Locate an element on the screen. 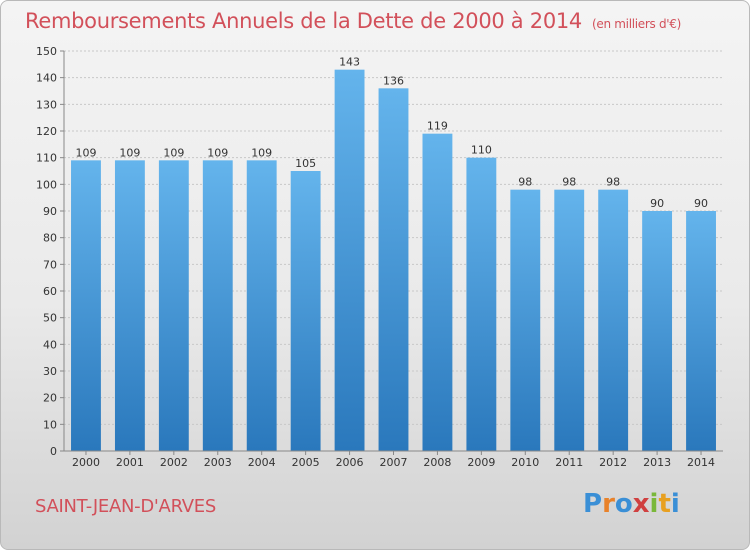 The image size is (750, 550). x-tick-label: 2012 is located at coordinates (613, 462).